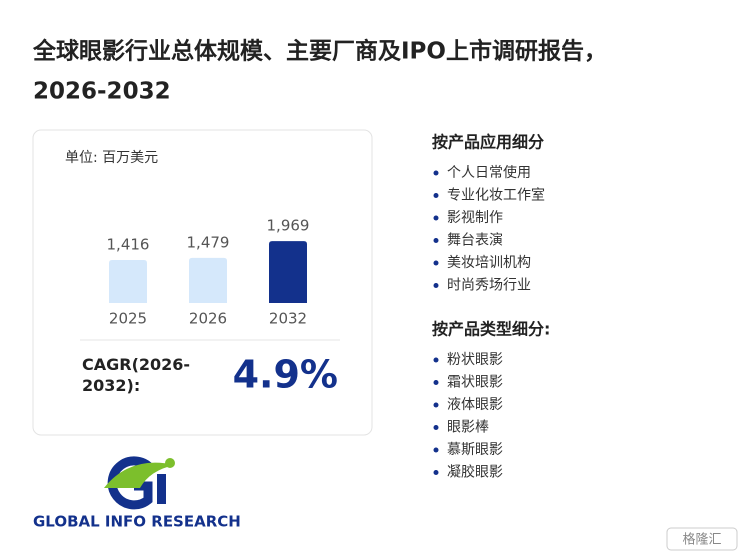 The image size is (743, 556). What do you see at coordinates (170, 463) in the screenshot?
I see `logo-dot` at bounding box center [170, 463].